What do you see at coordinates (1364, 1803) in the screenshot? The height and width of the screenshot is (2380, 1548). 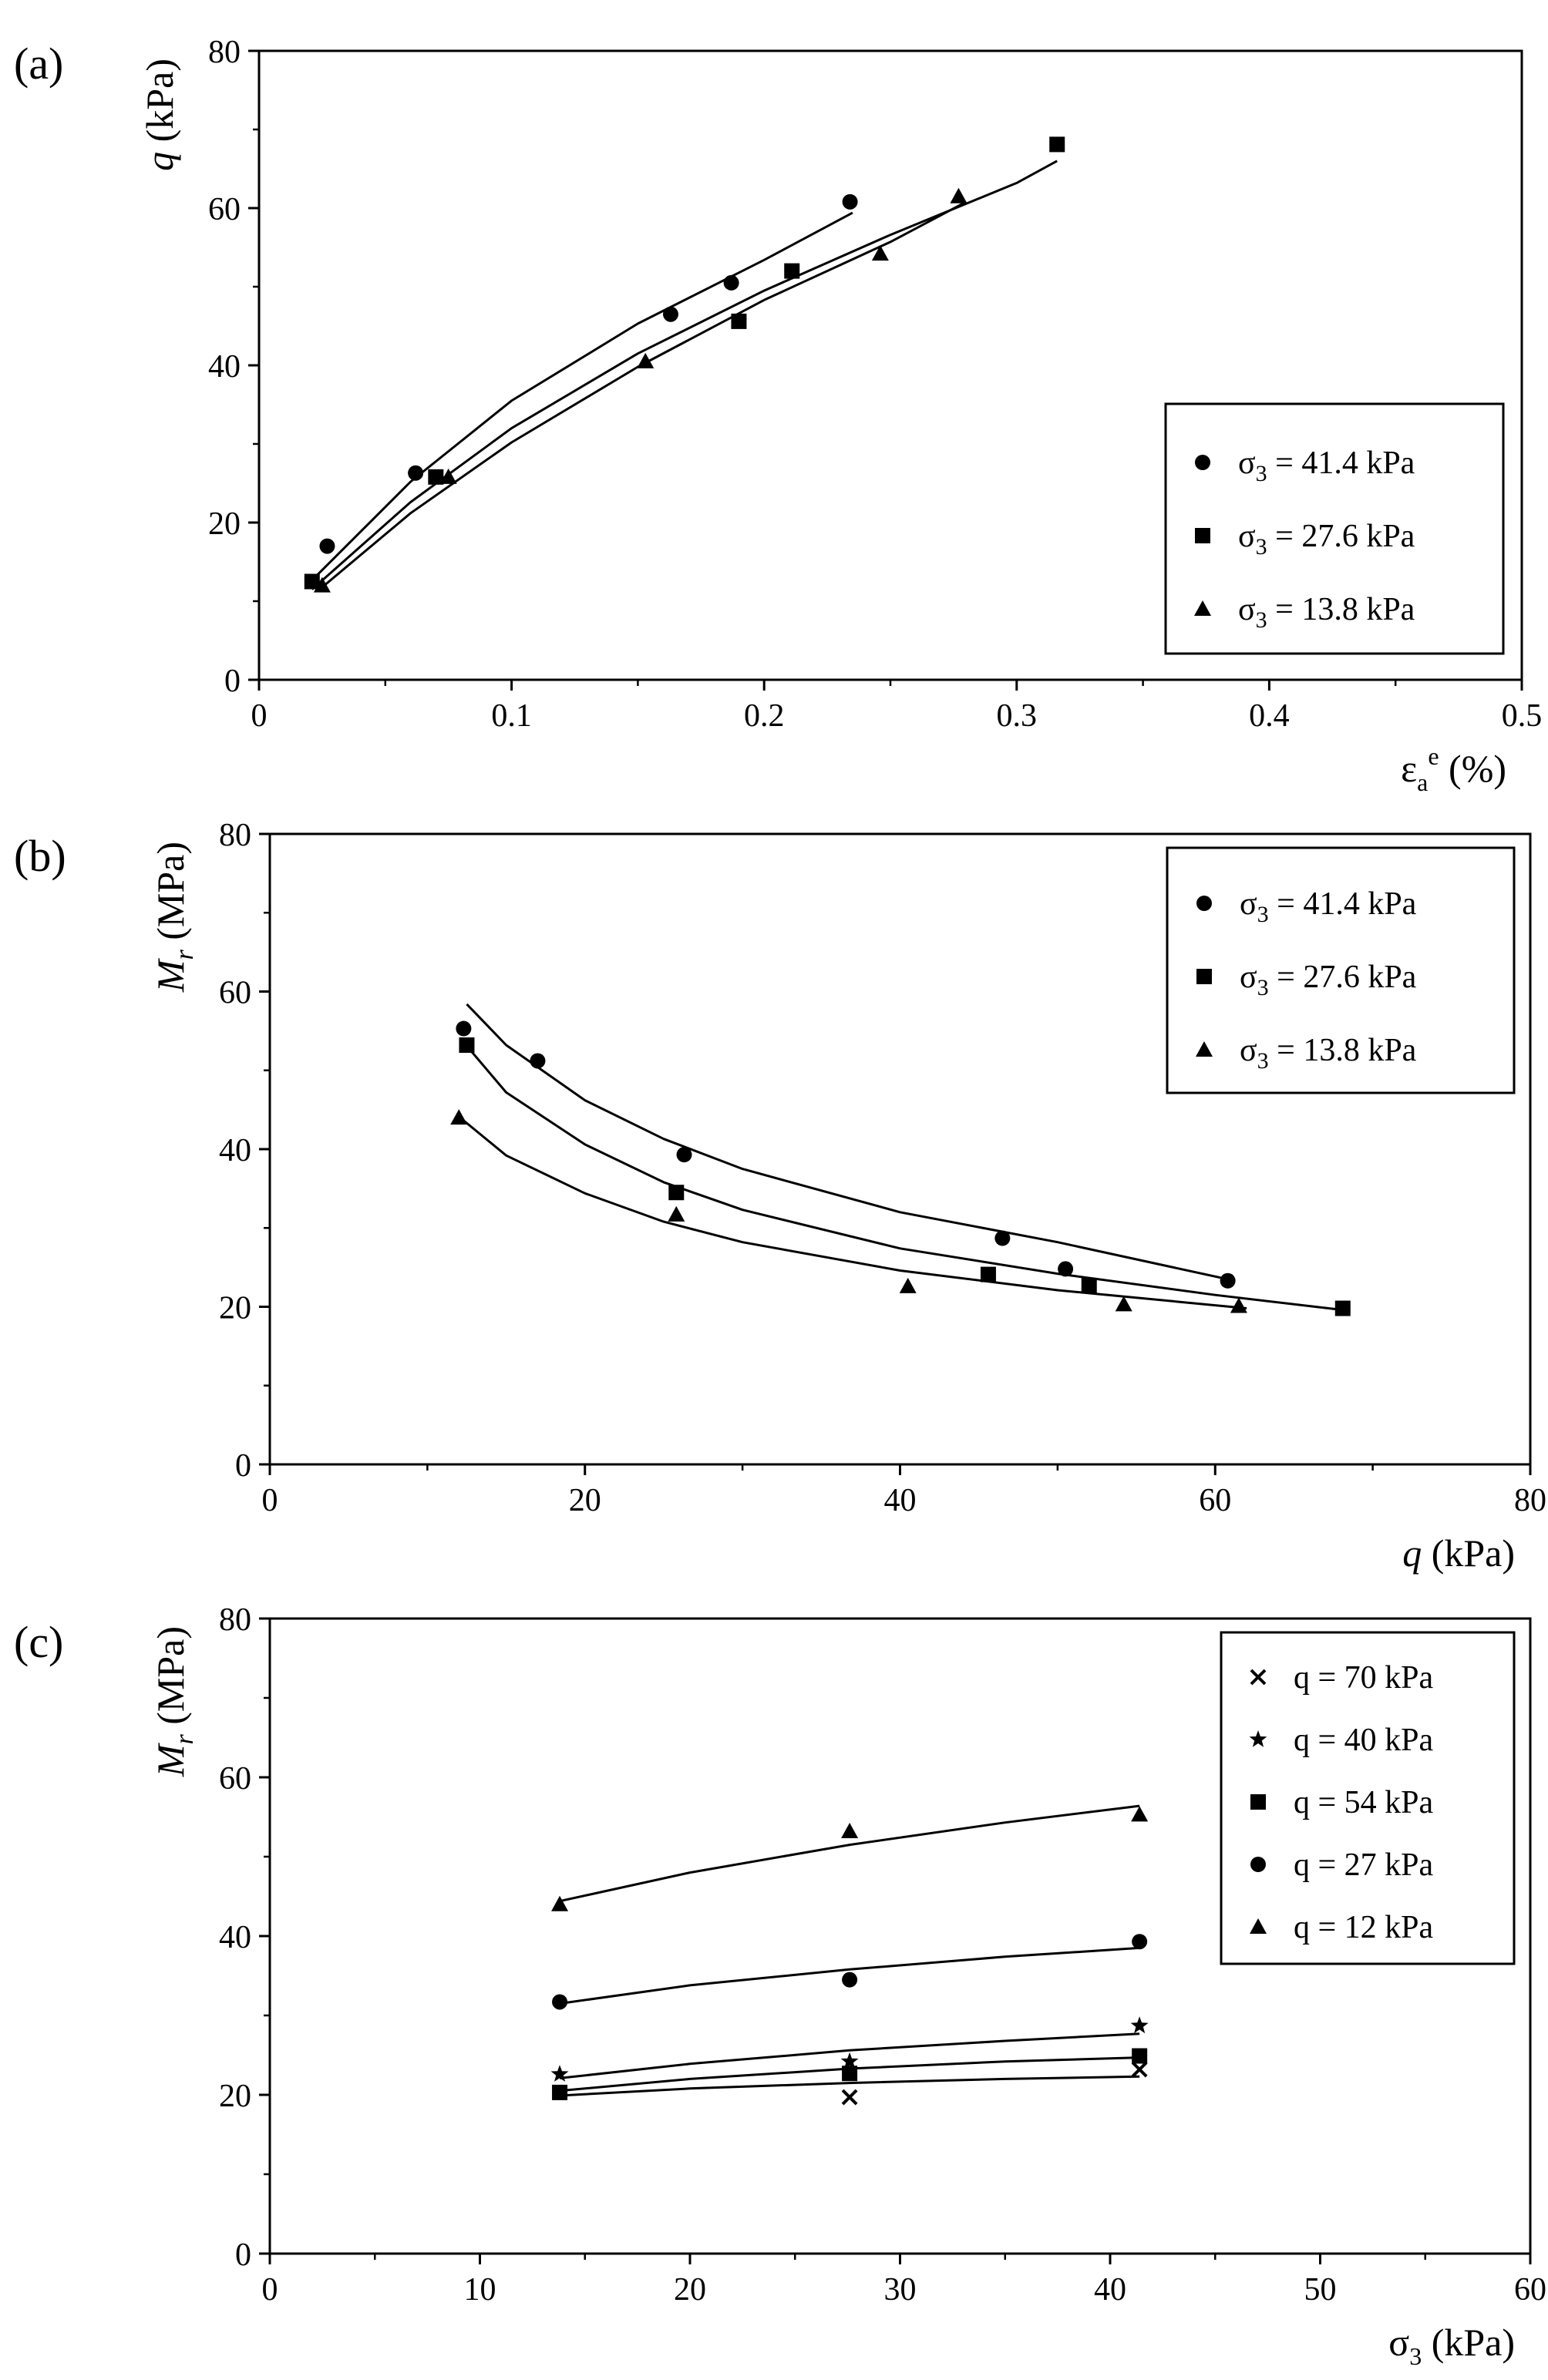 I see `legend-label-c-3: q = 54 kPa` at bounding box center [1364, 1803].